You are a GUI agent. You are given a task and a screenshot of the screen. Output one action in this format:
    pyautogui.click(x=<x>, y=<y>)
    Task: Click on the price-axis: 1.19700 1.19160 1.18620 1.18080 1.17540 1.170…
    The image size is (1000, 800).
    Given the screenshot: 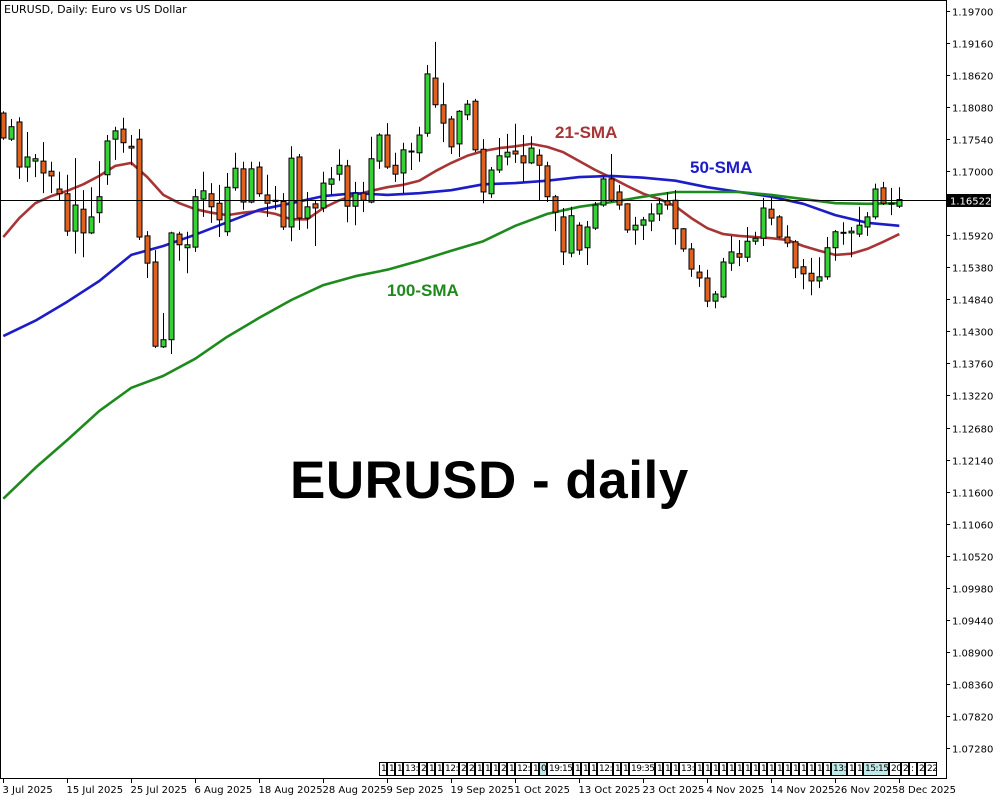 What is the action you would take?
    pyautogui.click(x=969, y=382)
    